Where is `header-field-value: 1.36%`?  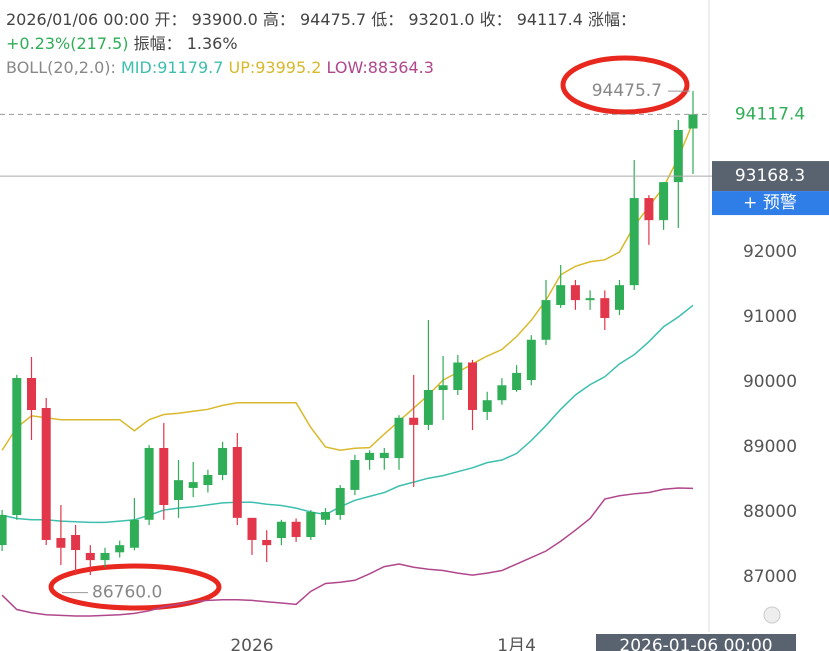 header-field-value: 1.36% is located at coordinates (212, 43).